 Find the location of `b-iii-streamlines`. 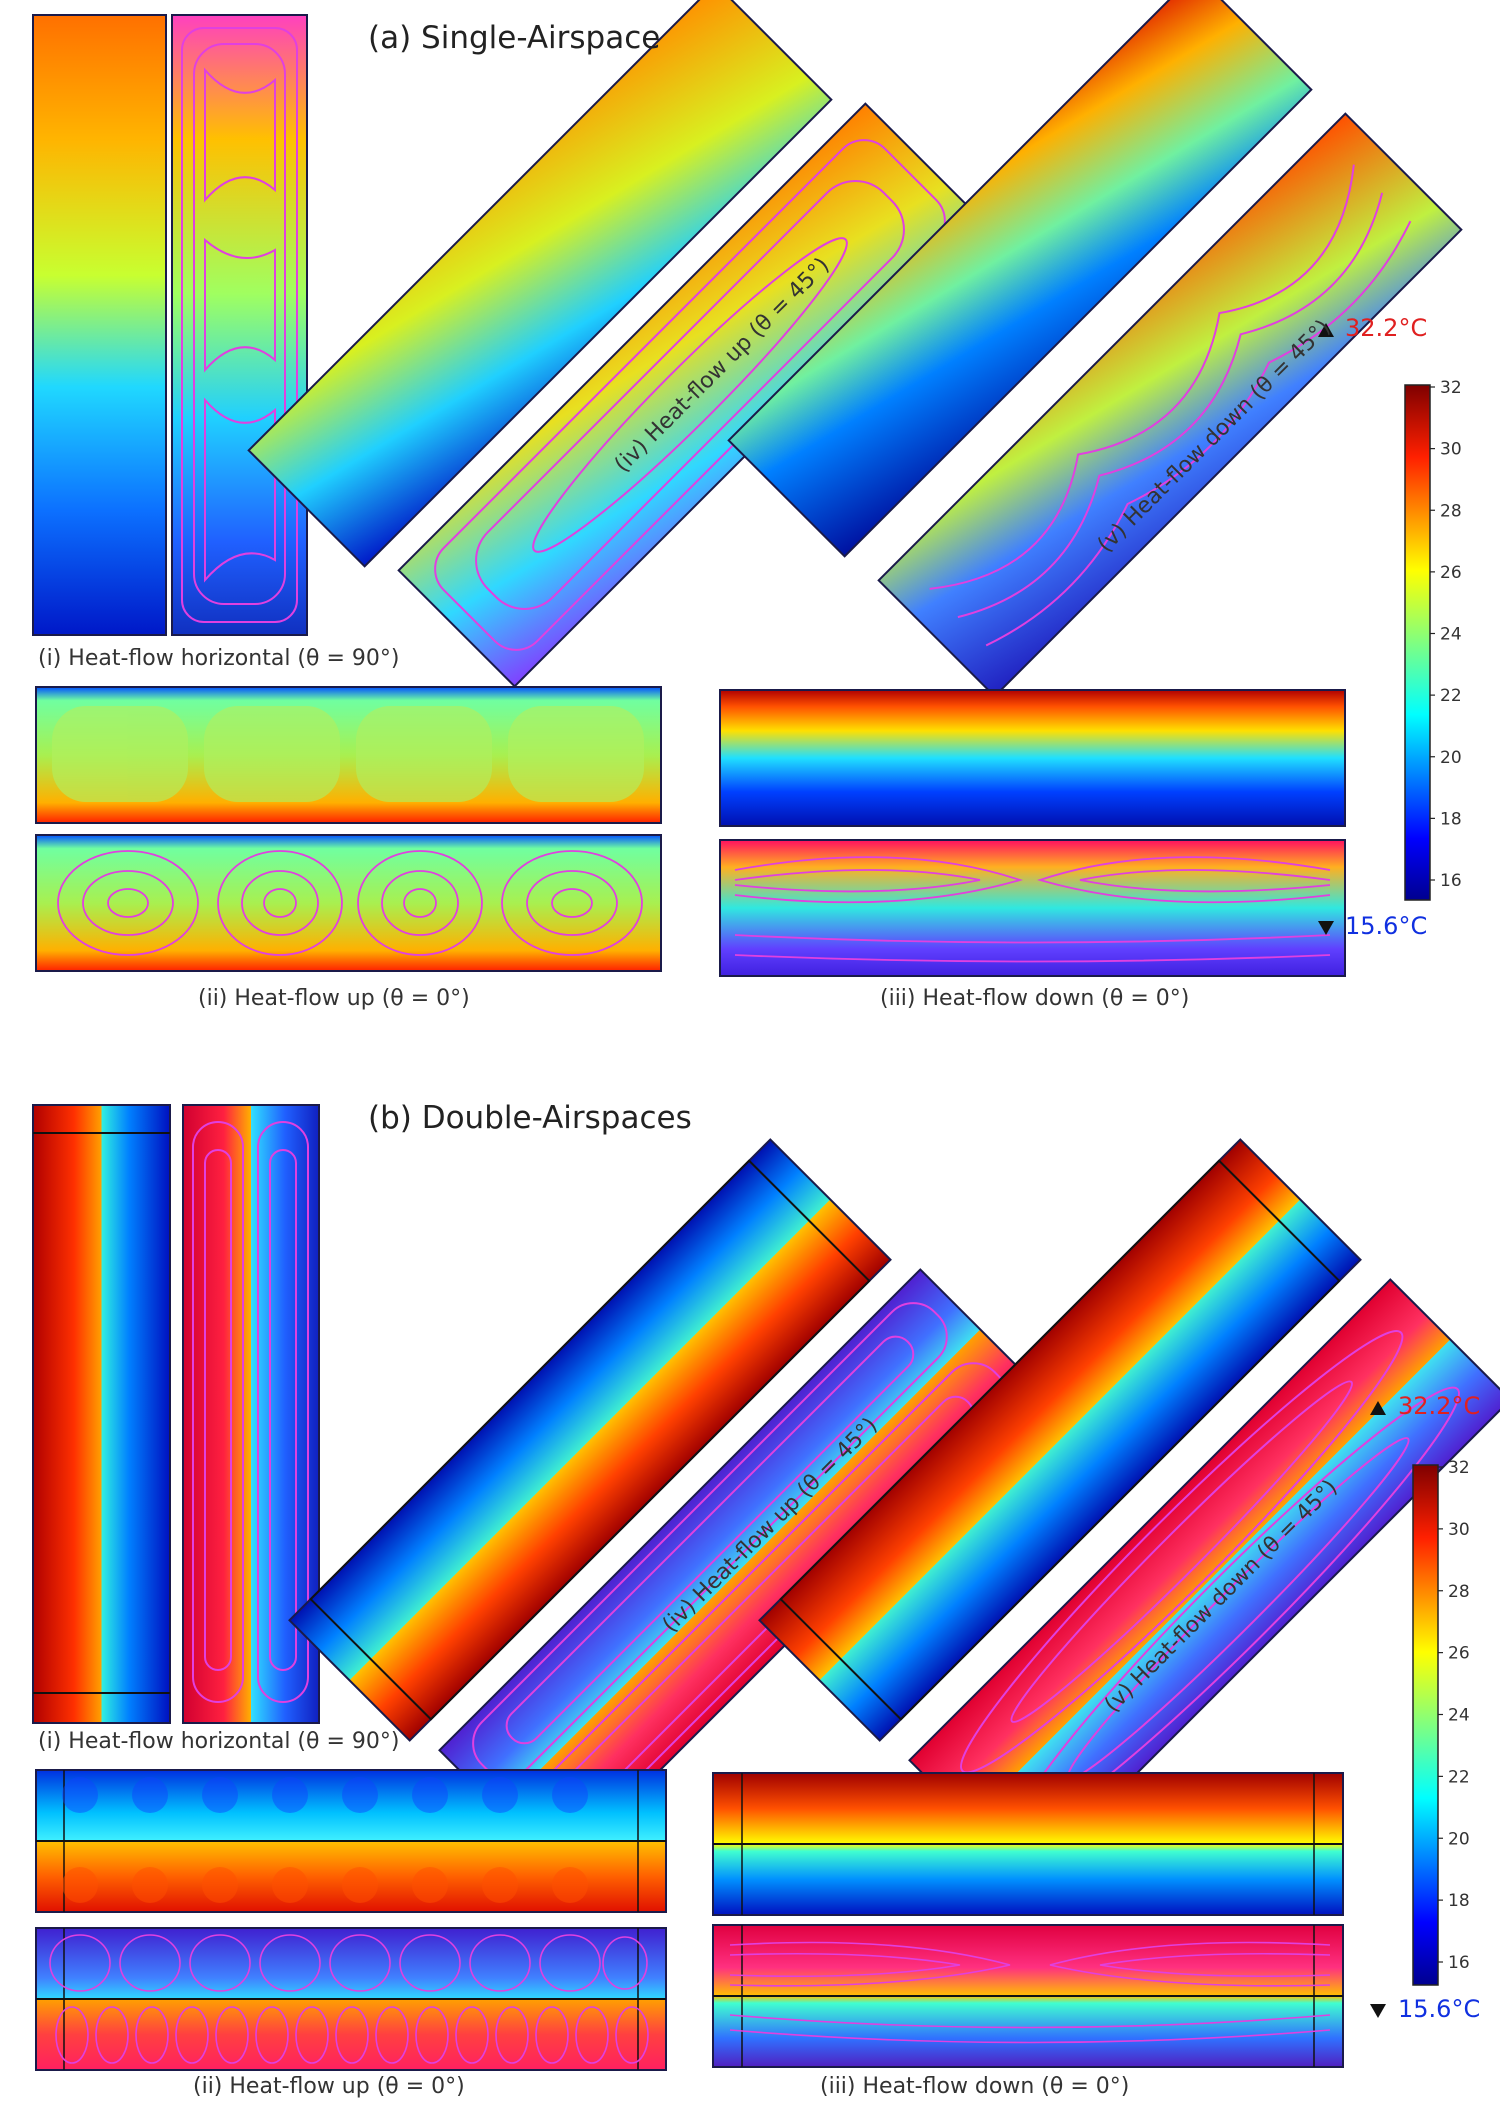

b-iii-streamlines is located at coordinates (1030, 1992).